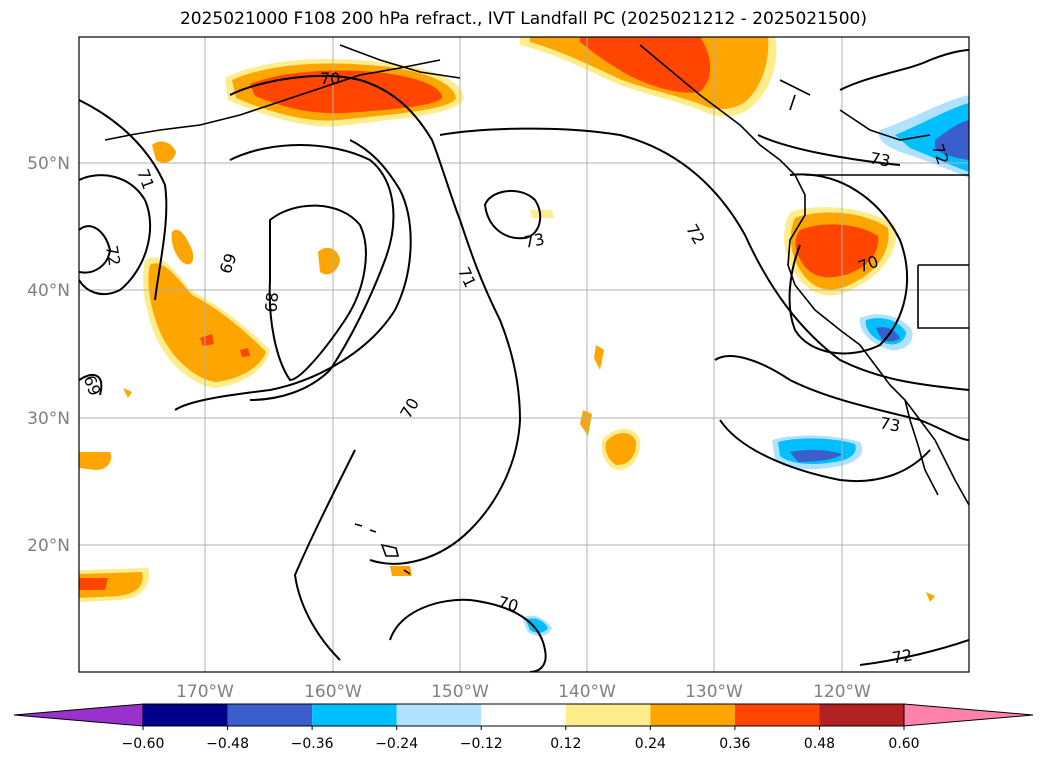 This screenshot has height=765, width=1047. Describe the element at coordinates (271, 302) in the screenshot. I see `contour-label: 68` at that location.